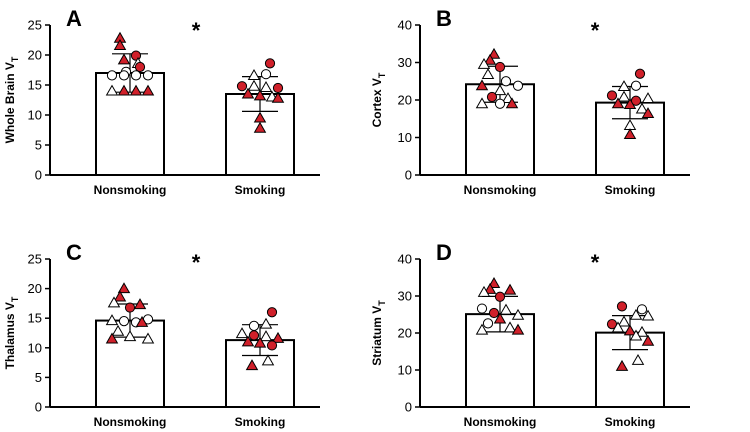 The width and height of the screenshot is (750, 432). I want to click on y-axis-label: Thalamus VT, so click(11, 332).